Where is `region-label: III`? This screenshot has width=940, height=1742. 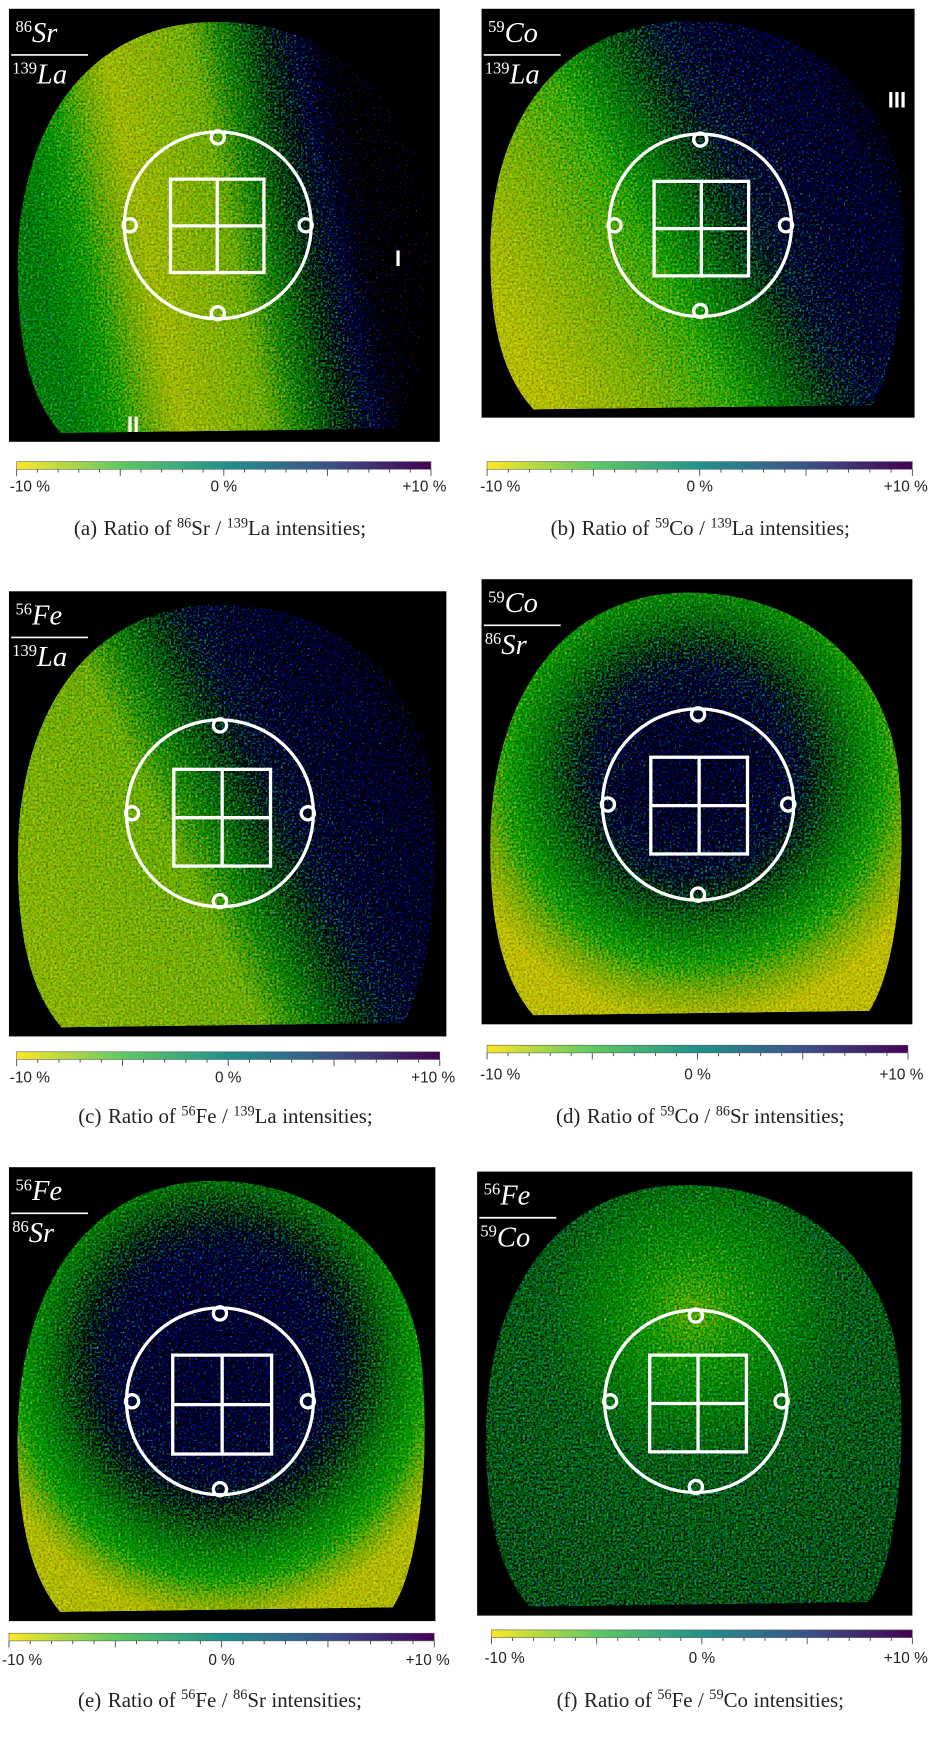
region-label: III is located at coordinates (897, 100).